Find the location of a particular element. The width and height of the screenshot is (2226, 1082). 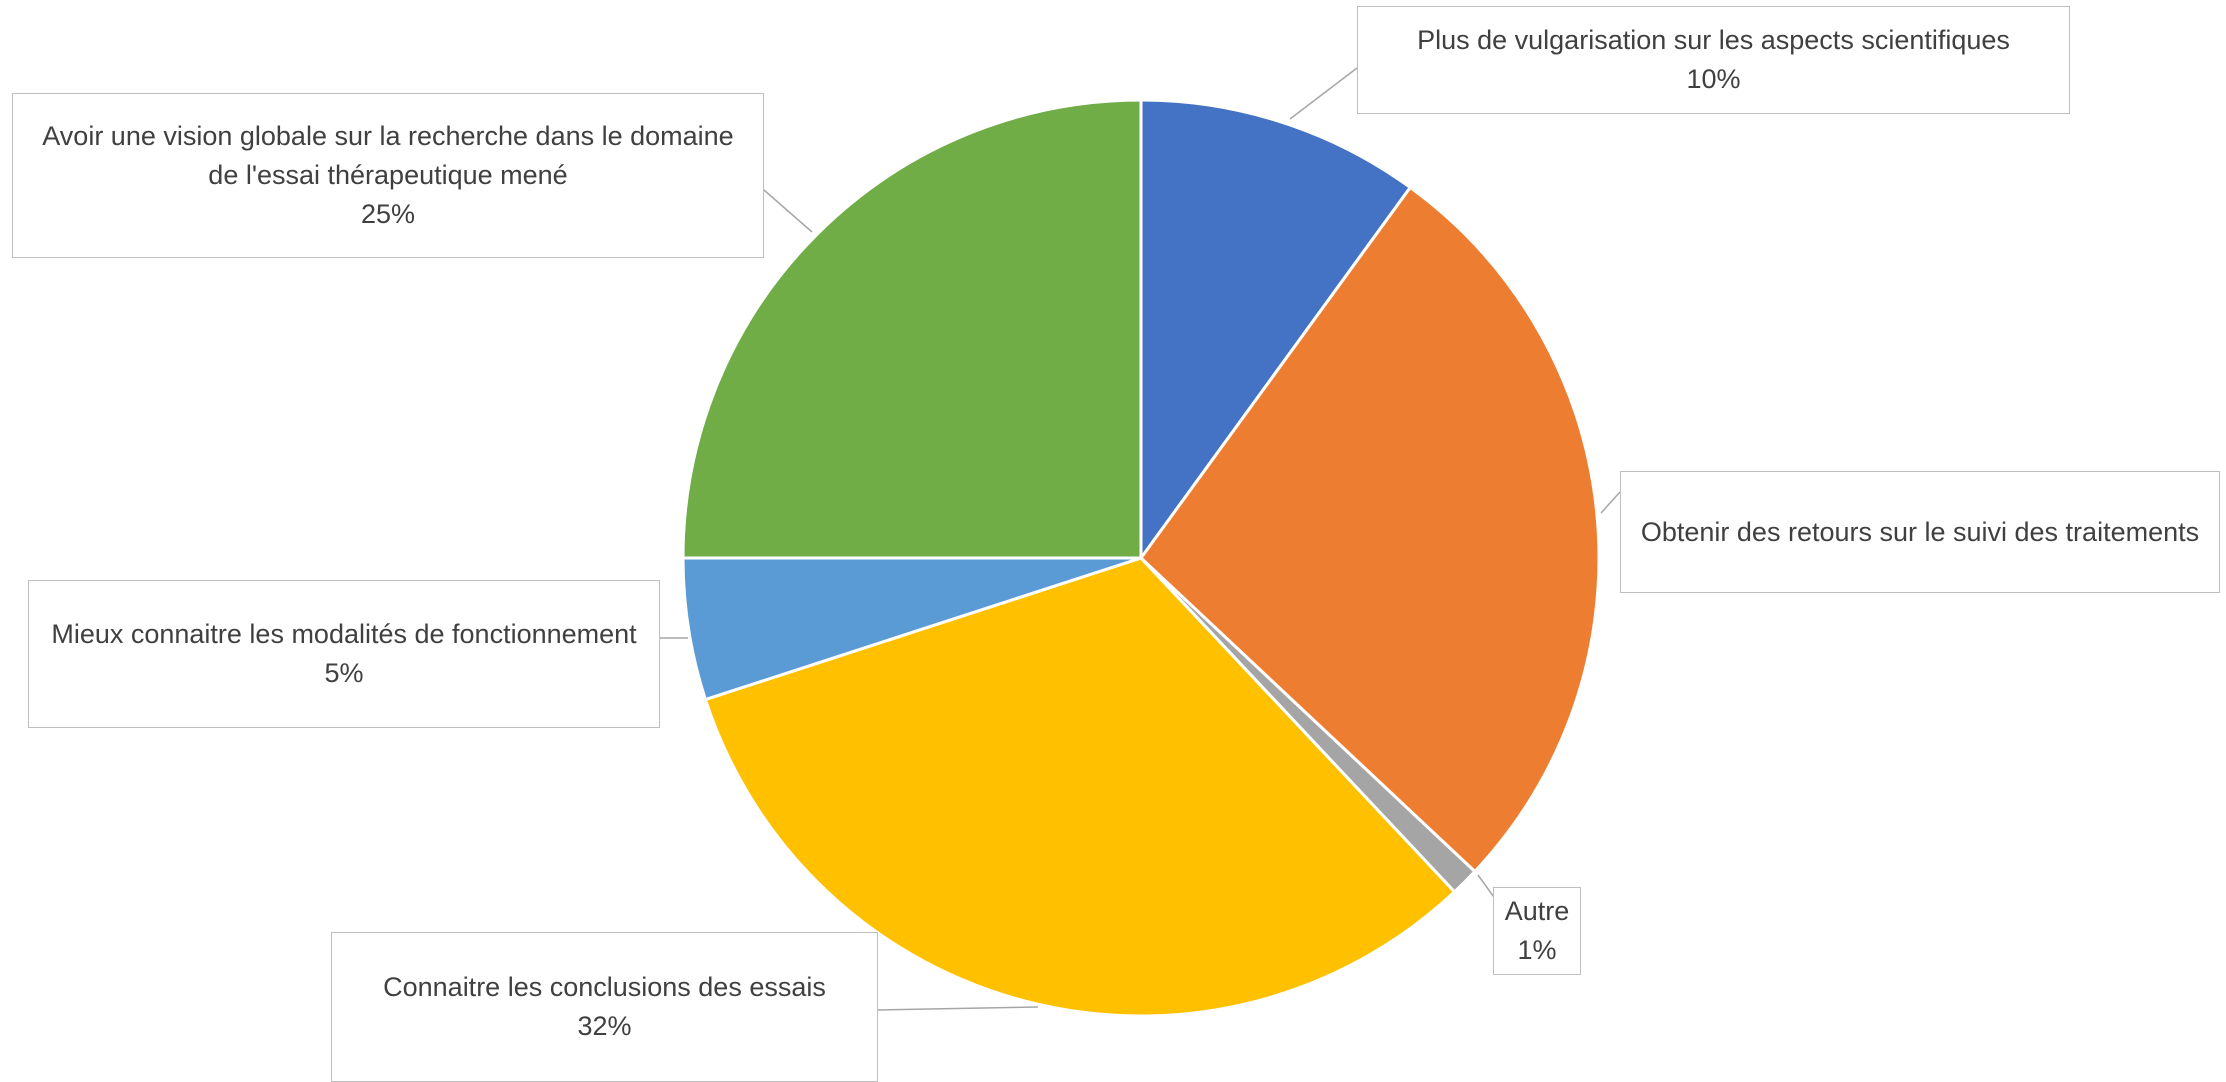

data-label-category: Autre is located at coordinates (1537, 911).